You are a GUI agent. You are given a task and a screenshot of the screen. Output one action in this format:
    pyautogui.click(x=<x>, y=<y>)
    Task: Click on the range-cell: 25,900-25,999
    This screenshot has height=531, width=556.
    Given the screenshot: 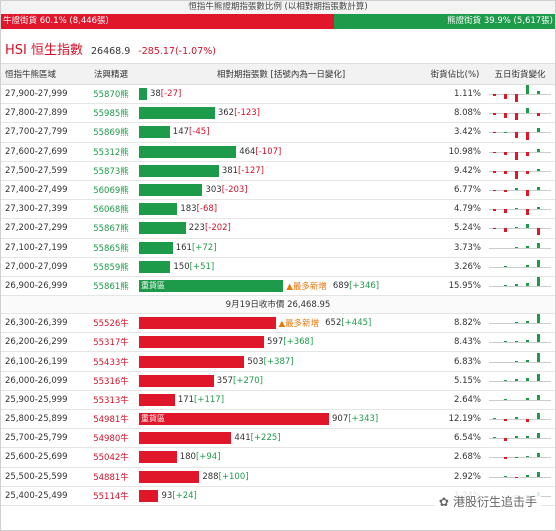 What is the action you would take?
    pyautogui.click(x=36, y=399)
    